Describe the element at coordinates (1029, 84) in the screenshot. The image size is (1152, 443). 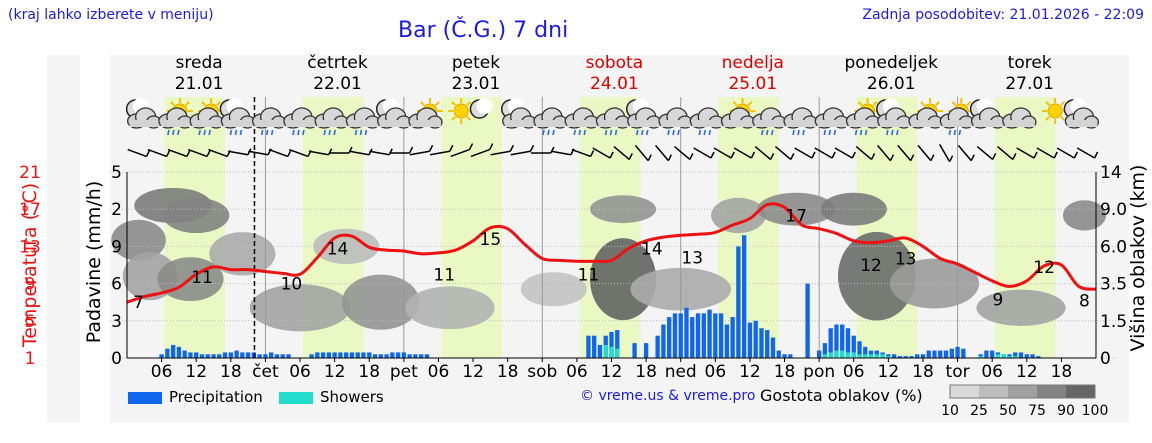
I see `day-date: 27.01` at that location.